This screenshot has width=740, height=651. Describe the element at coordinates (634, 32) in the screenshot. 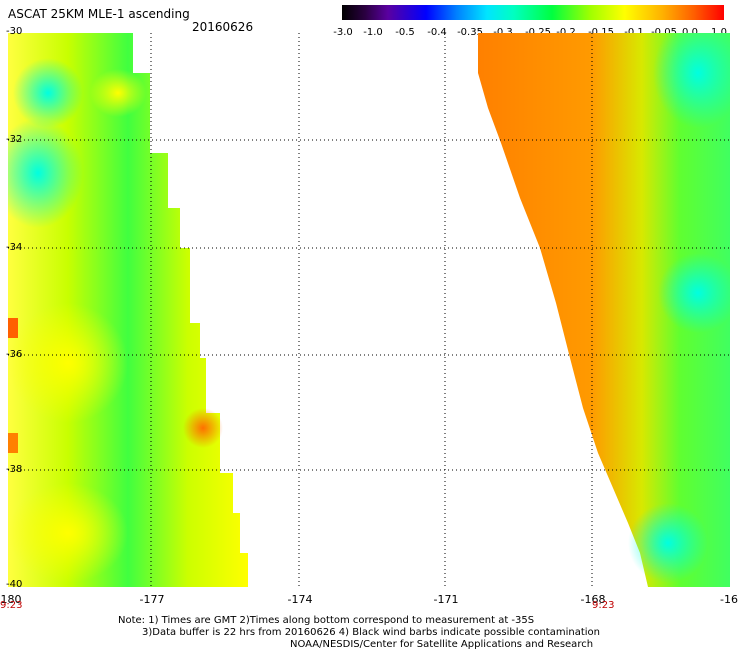

I see `colorbar-tick: -0.1` at that location.